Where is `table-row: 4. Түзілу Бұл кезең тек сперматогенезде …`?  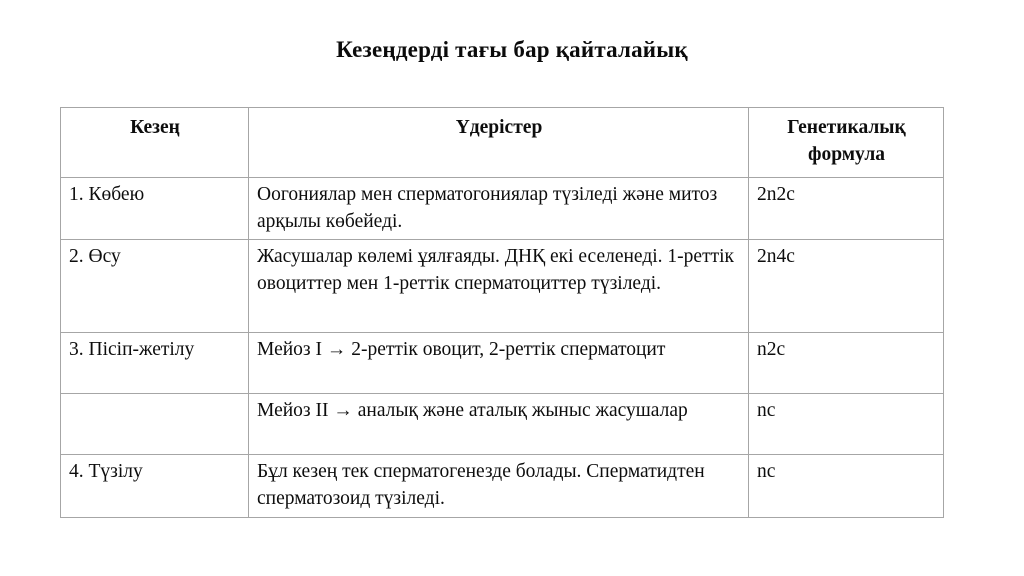
table-row: 4. Түзілу Бұл кезең тек сперматогенезде … is located at coordinates (502, 486).